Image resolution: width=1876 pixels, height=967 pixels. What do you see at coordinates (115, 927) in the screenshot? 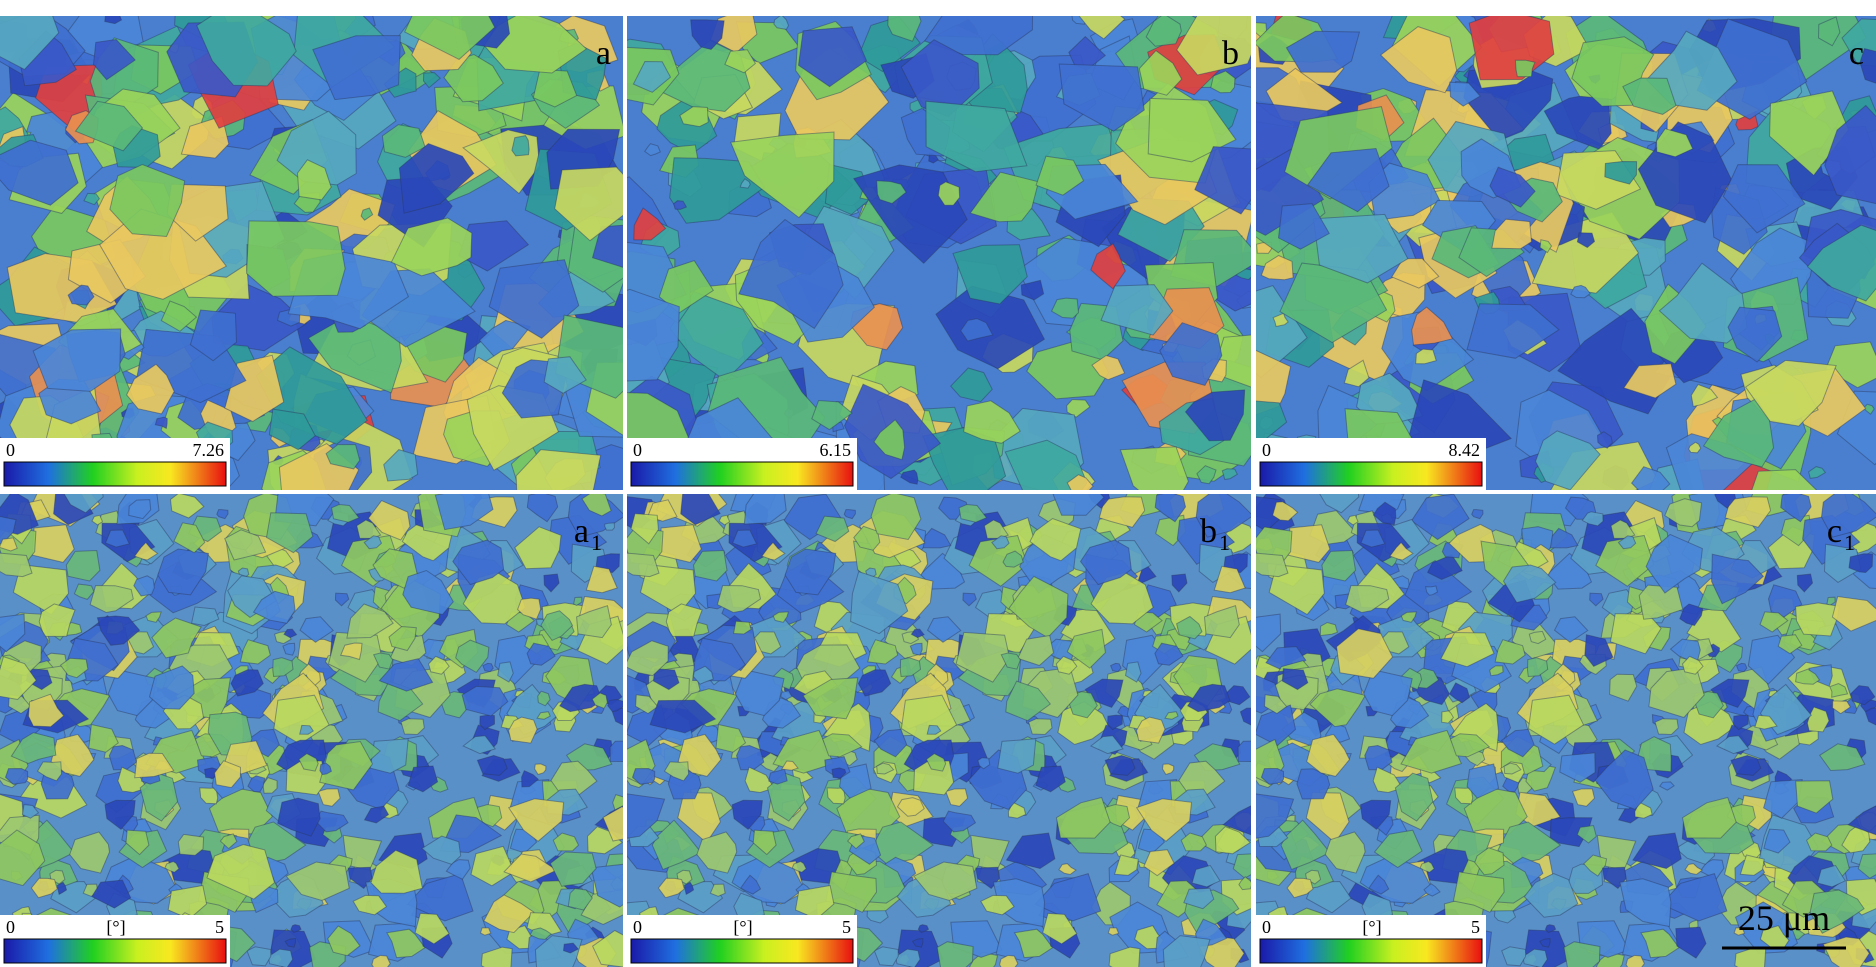
I see `colorbar-unit: [°]` at bounding box center [115, 927].